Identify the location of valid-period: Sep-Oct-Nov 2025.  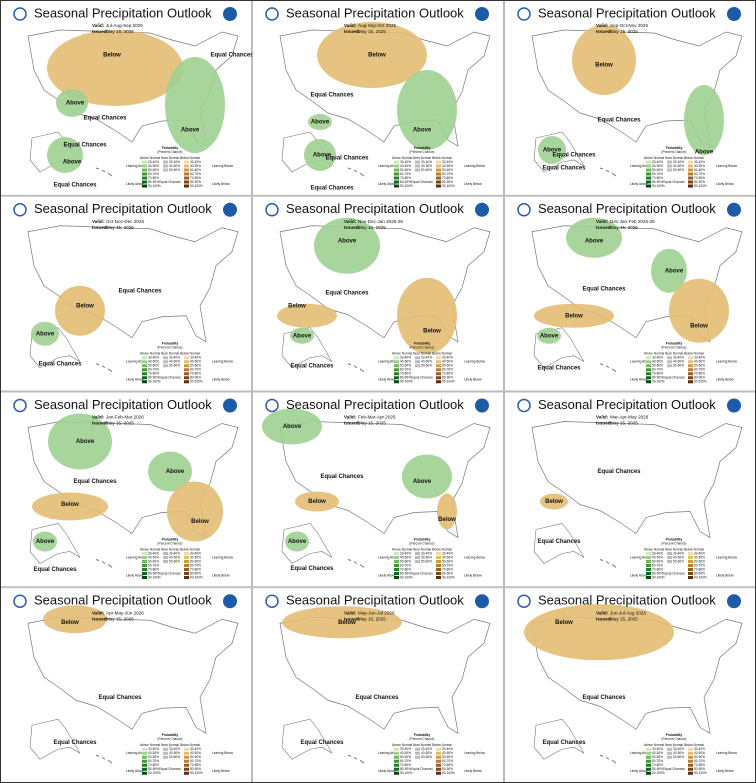
(629, 25).